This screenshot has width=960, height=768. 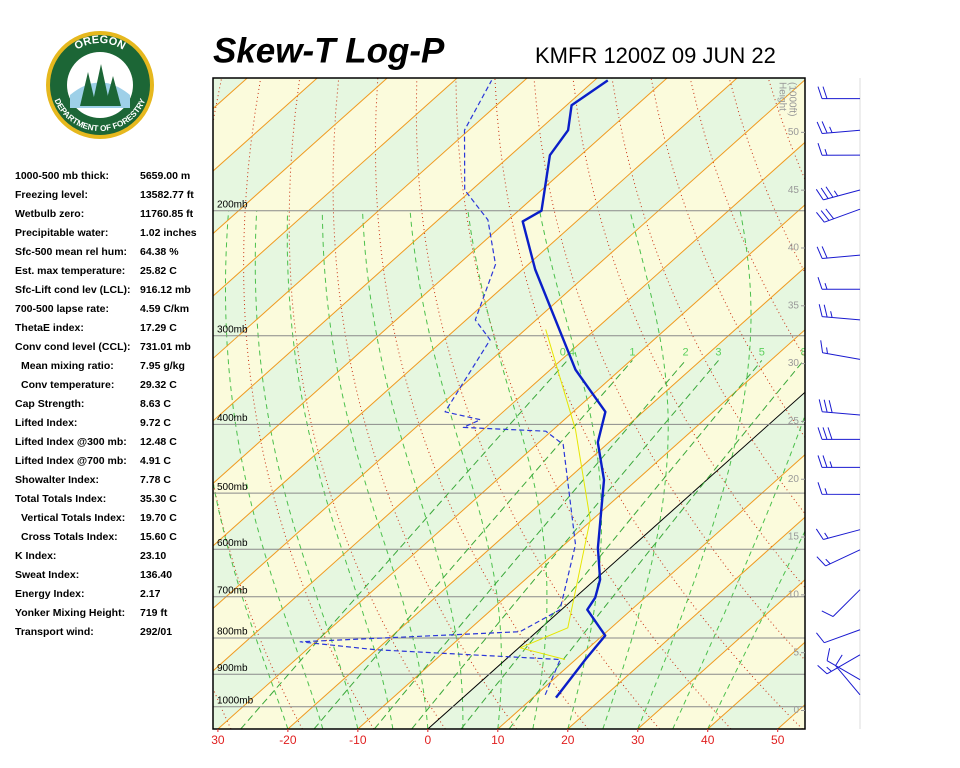 What do you see at coordinates (158, 537) in the screenshot?
I see `stat-value: 15.60 C` at bounding box center [158, 537].